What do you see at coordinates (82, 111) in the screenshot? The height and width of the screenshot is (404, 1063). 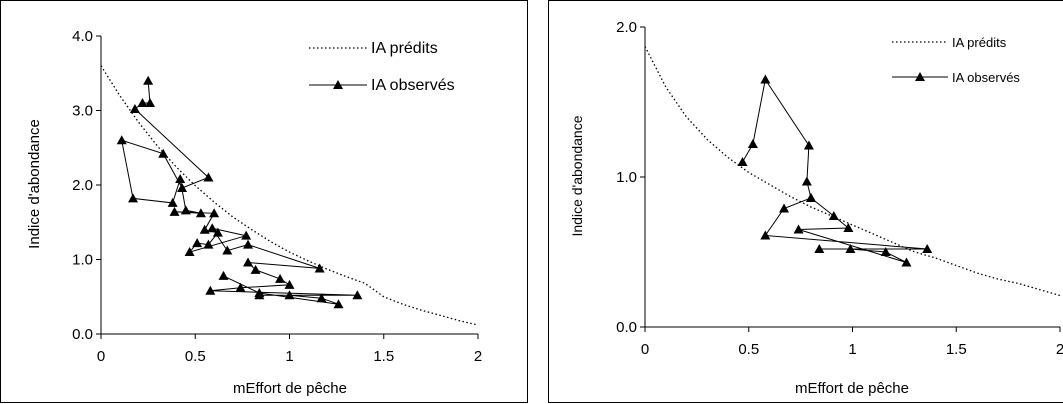 I see `y-tick-label: 3.0` at bounding box center [82, 111].